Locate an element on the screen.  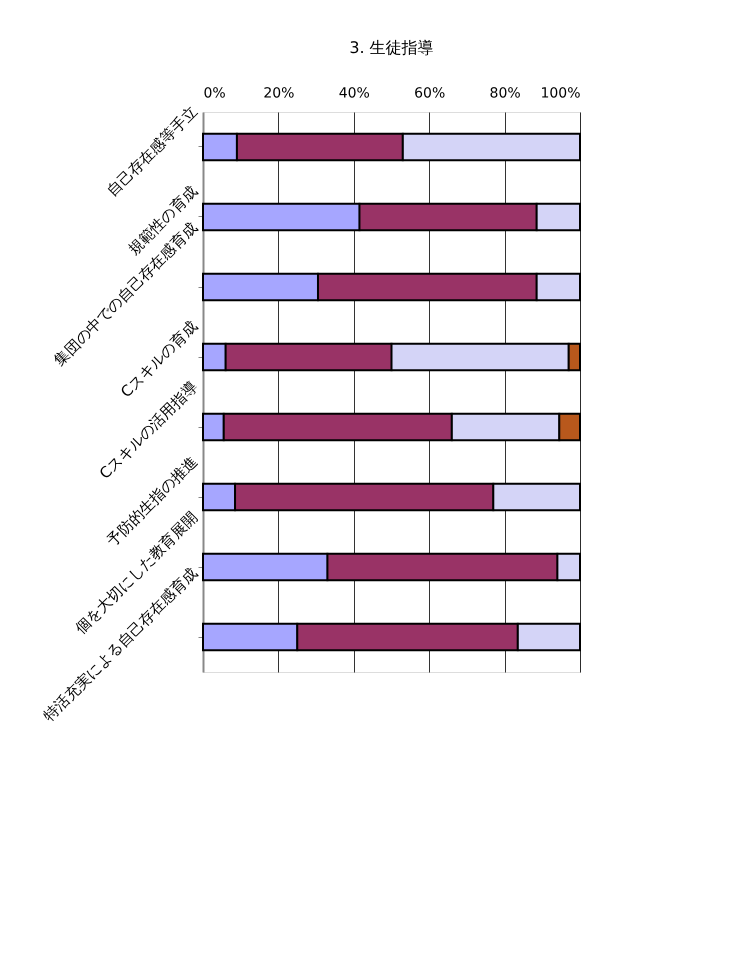
x-tick-label: 20% is located at coordinates (278, 94).